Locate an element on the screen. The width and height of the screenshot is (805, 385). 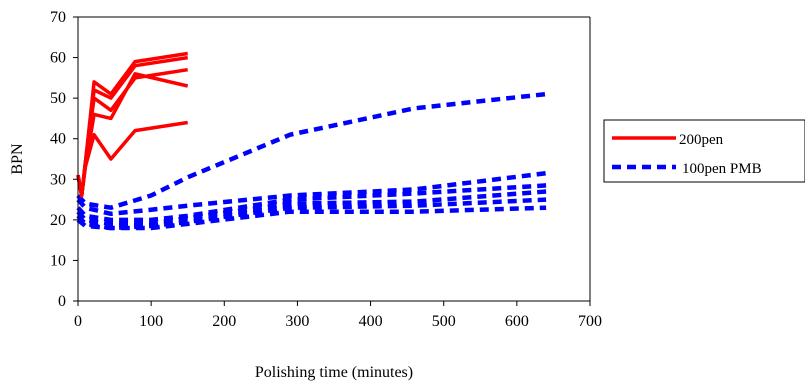
legend-box is located at coordinates (704, 151).